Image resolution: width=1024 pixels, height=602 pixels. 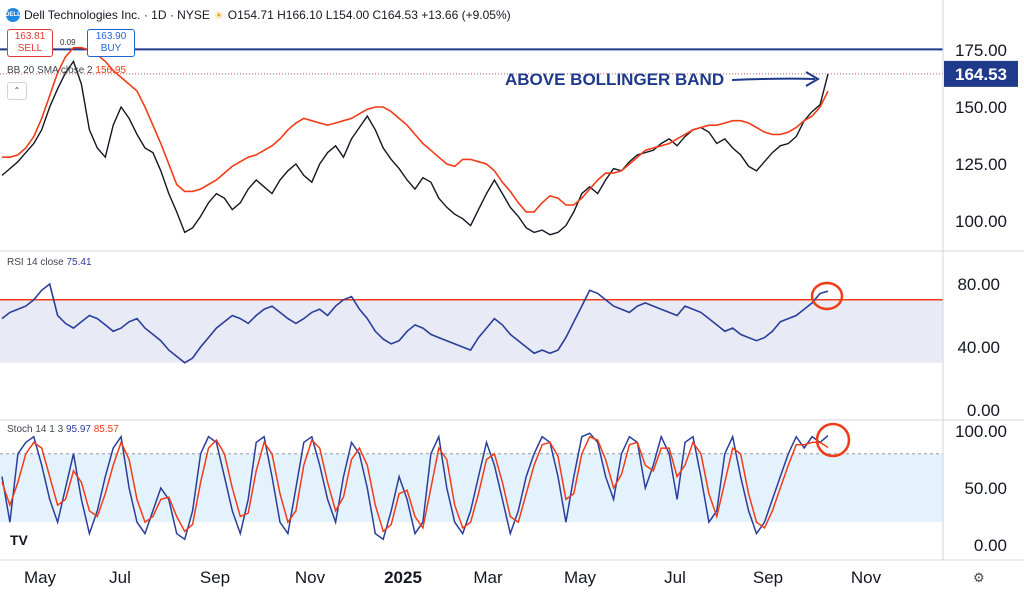 I want to click on stoch-highlight-circle, so click(x=833, y=440).